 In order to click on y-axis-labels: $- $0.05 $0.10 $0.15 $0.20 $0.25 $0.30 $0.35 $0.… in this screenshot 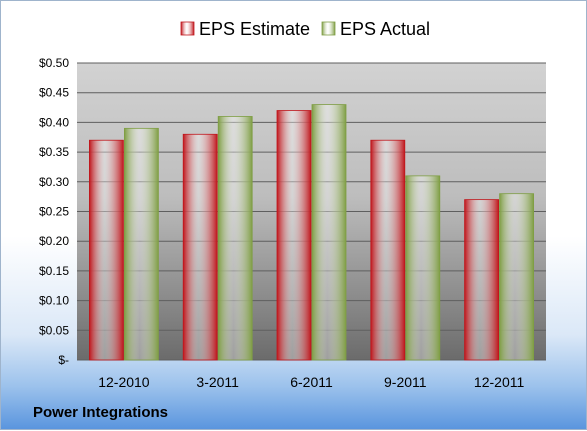, I will do `click(54, 211)`.